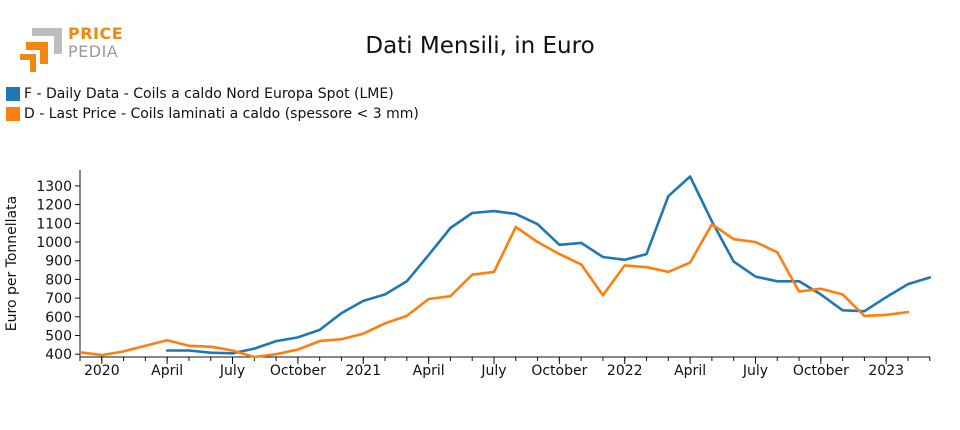  Describe the element at coordinates (58, 262) in the screenshot. I see `y-tick-label: 900` at that location.